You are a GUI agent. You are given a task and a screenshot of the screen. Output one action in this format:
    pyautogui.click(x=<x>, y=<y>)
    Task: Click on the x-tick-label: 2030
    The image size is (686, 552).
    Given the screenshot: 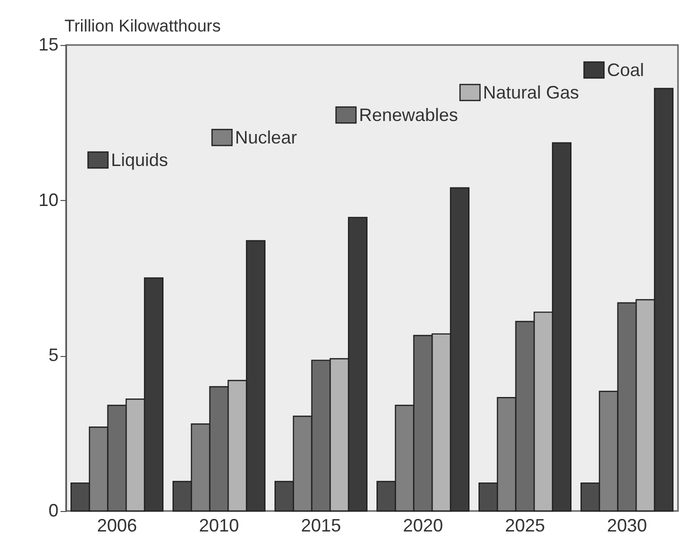 What is the action you would take?
    pyautogui.click(x=627, y=526)
    